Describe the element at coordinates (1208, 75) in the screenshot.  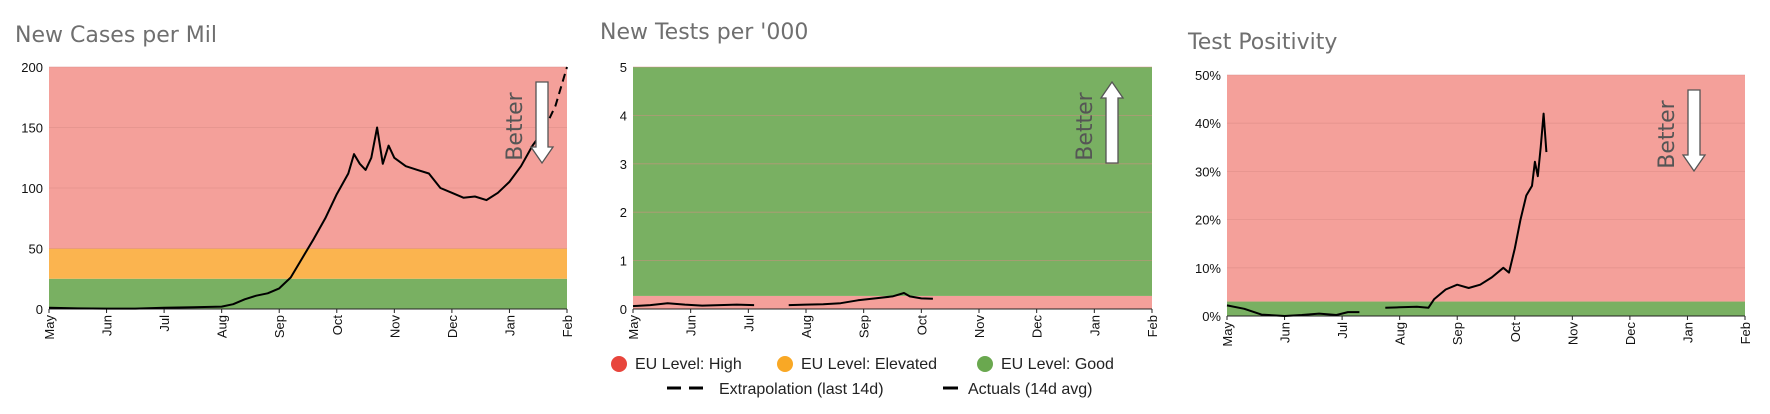
I see `y-tick-label: 50%` at that location.